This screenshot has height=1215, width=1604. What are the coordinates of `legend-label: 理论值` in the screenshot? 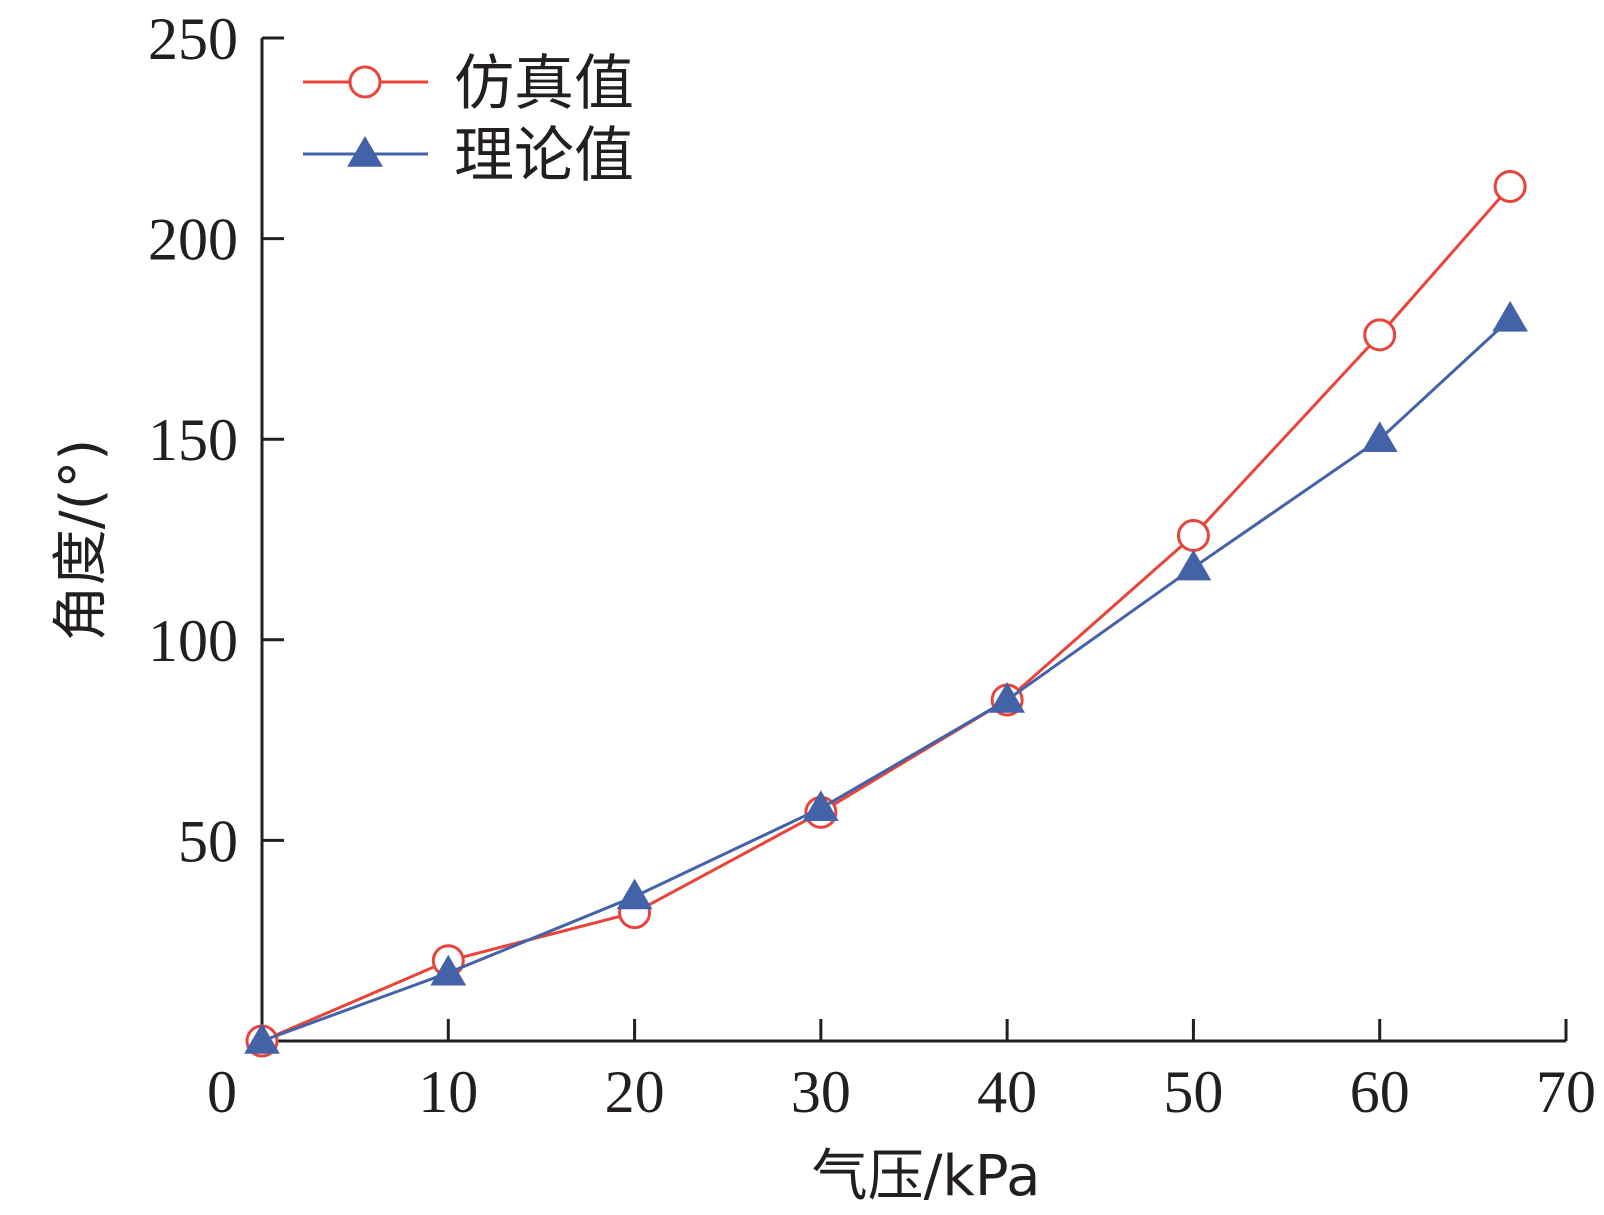 It's located at (544, 156).